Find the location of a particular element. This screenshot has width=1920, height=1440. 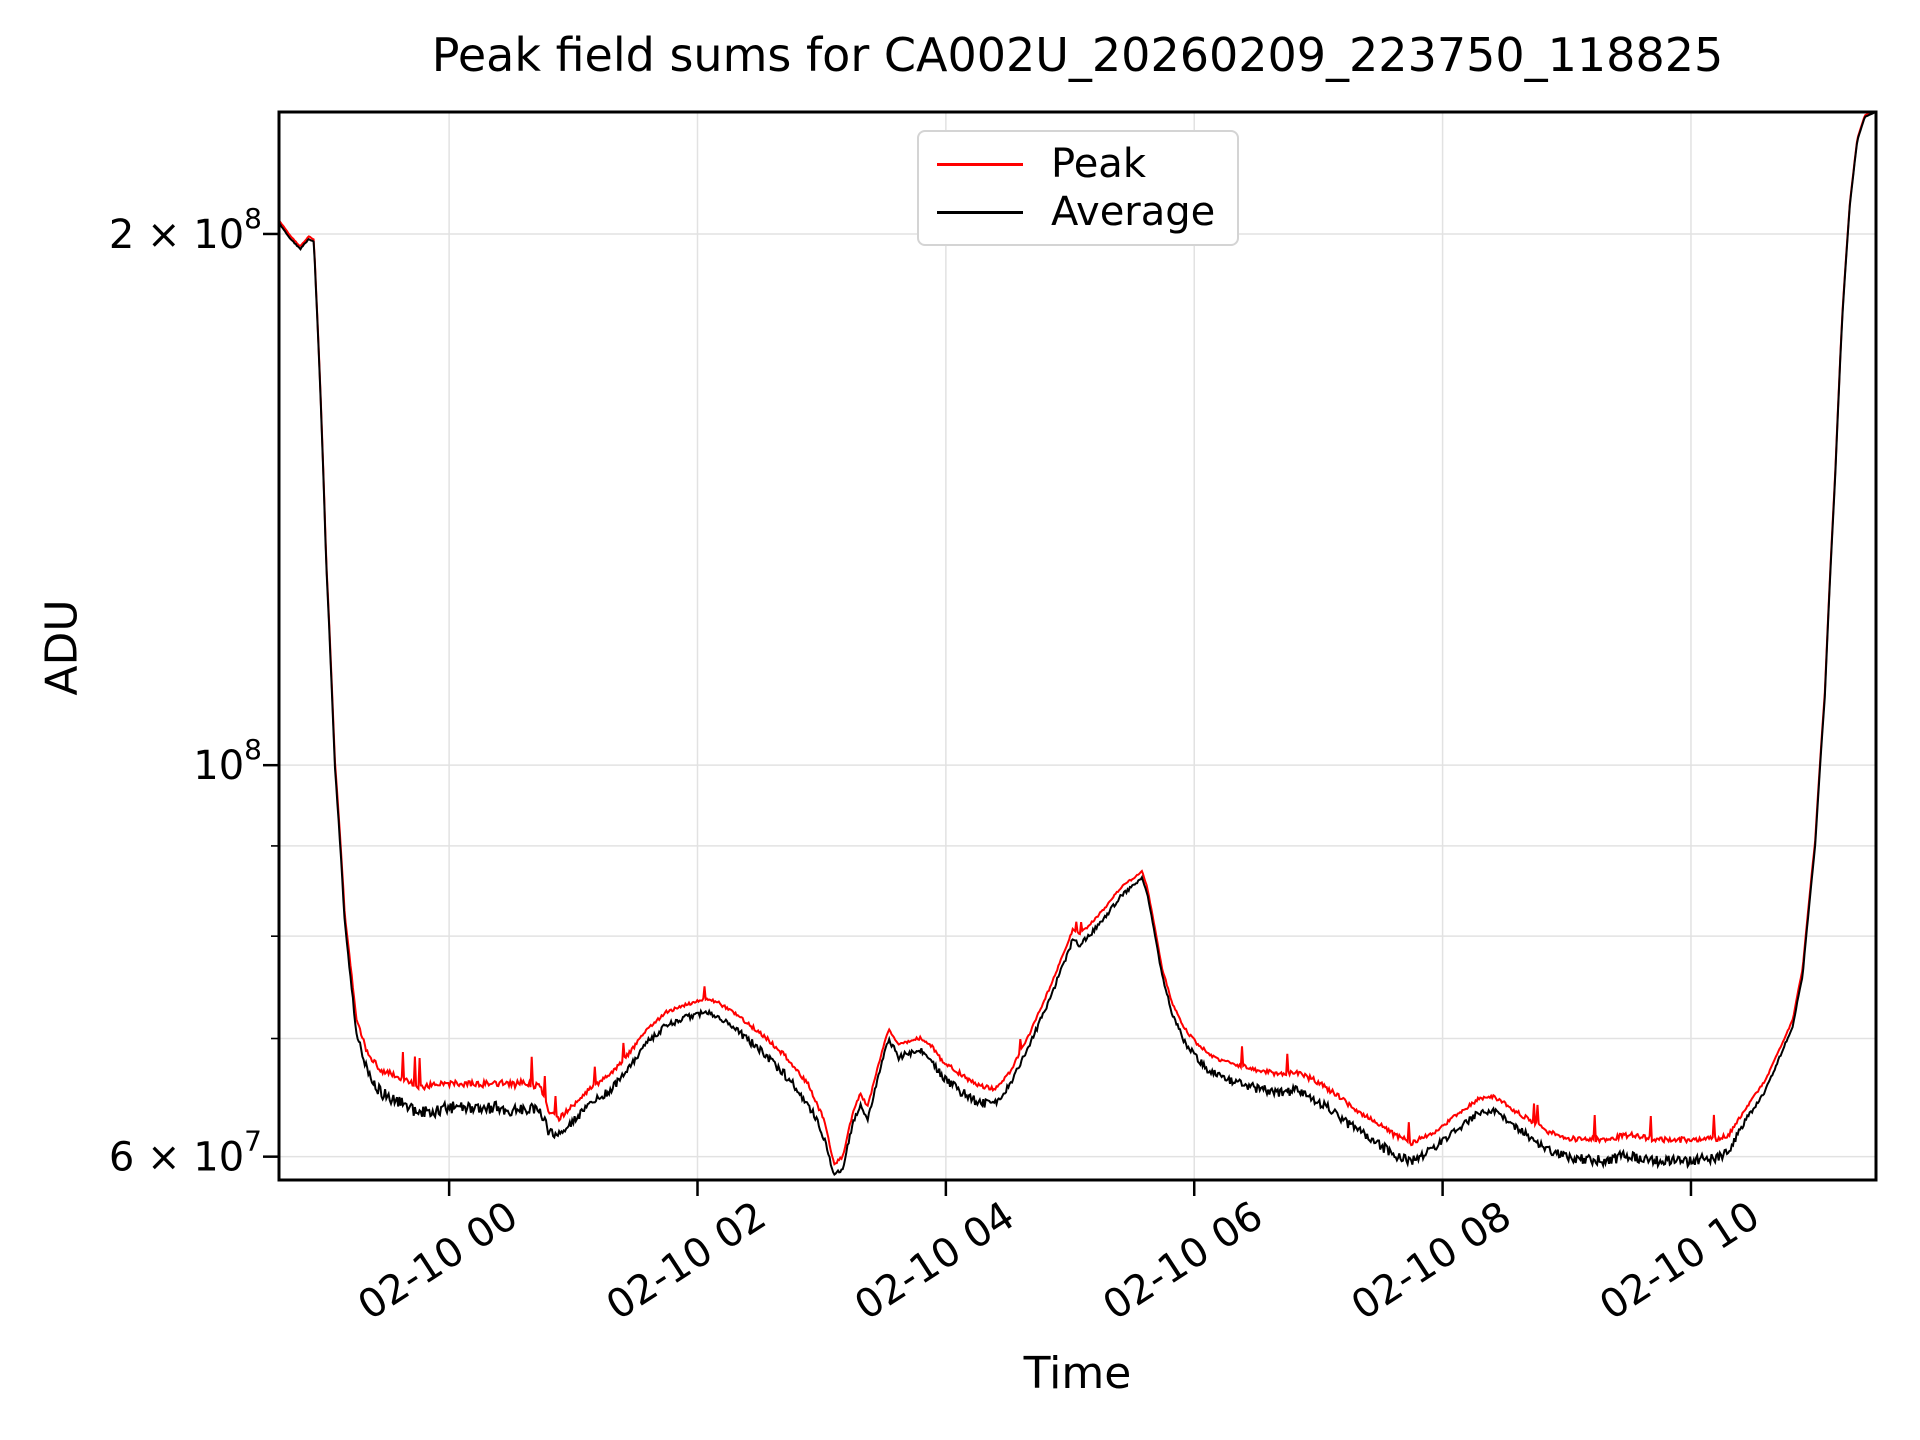

legend-entry-average: Average is located at coordinates (1078, 212).